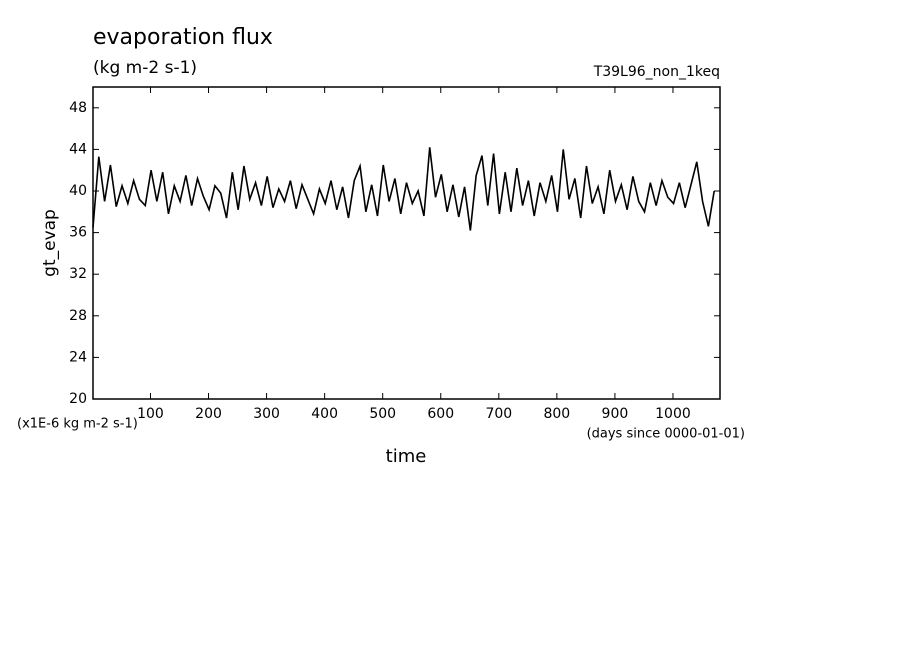 Image resolution: width=904 pixels, height=654 pixels. I want to click on y-axis-label: gt_evap, so click(50, 243).